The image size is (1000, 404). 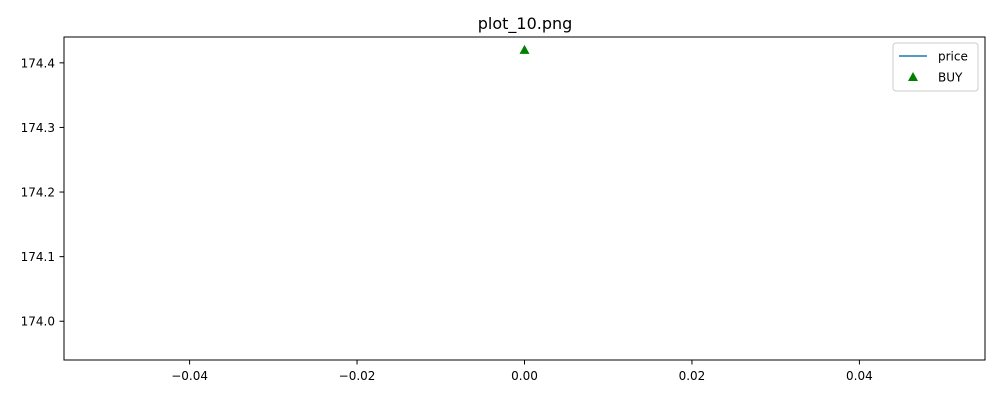 What do you see at coordinates (859, 376) in the screenshot?
I see `x-tick-label: 0.04` at bounding box center [859, 376].